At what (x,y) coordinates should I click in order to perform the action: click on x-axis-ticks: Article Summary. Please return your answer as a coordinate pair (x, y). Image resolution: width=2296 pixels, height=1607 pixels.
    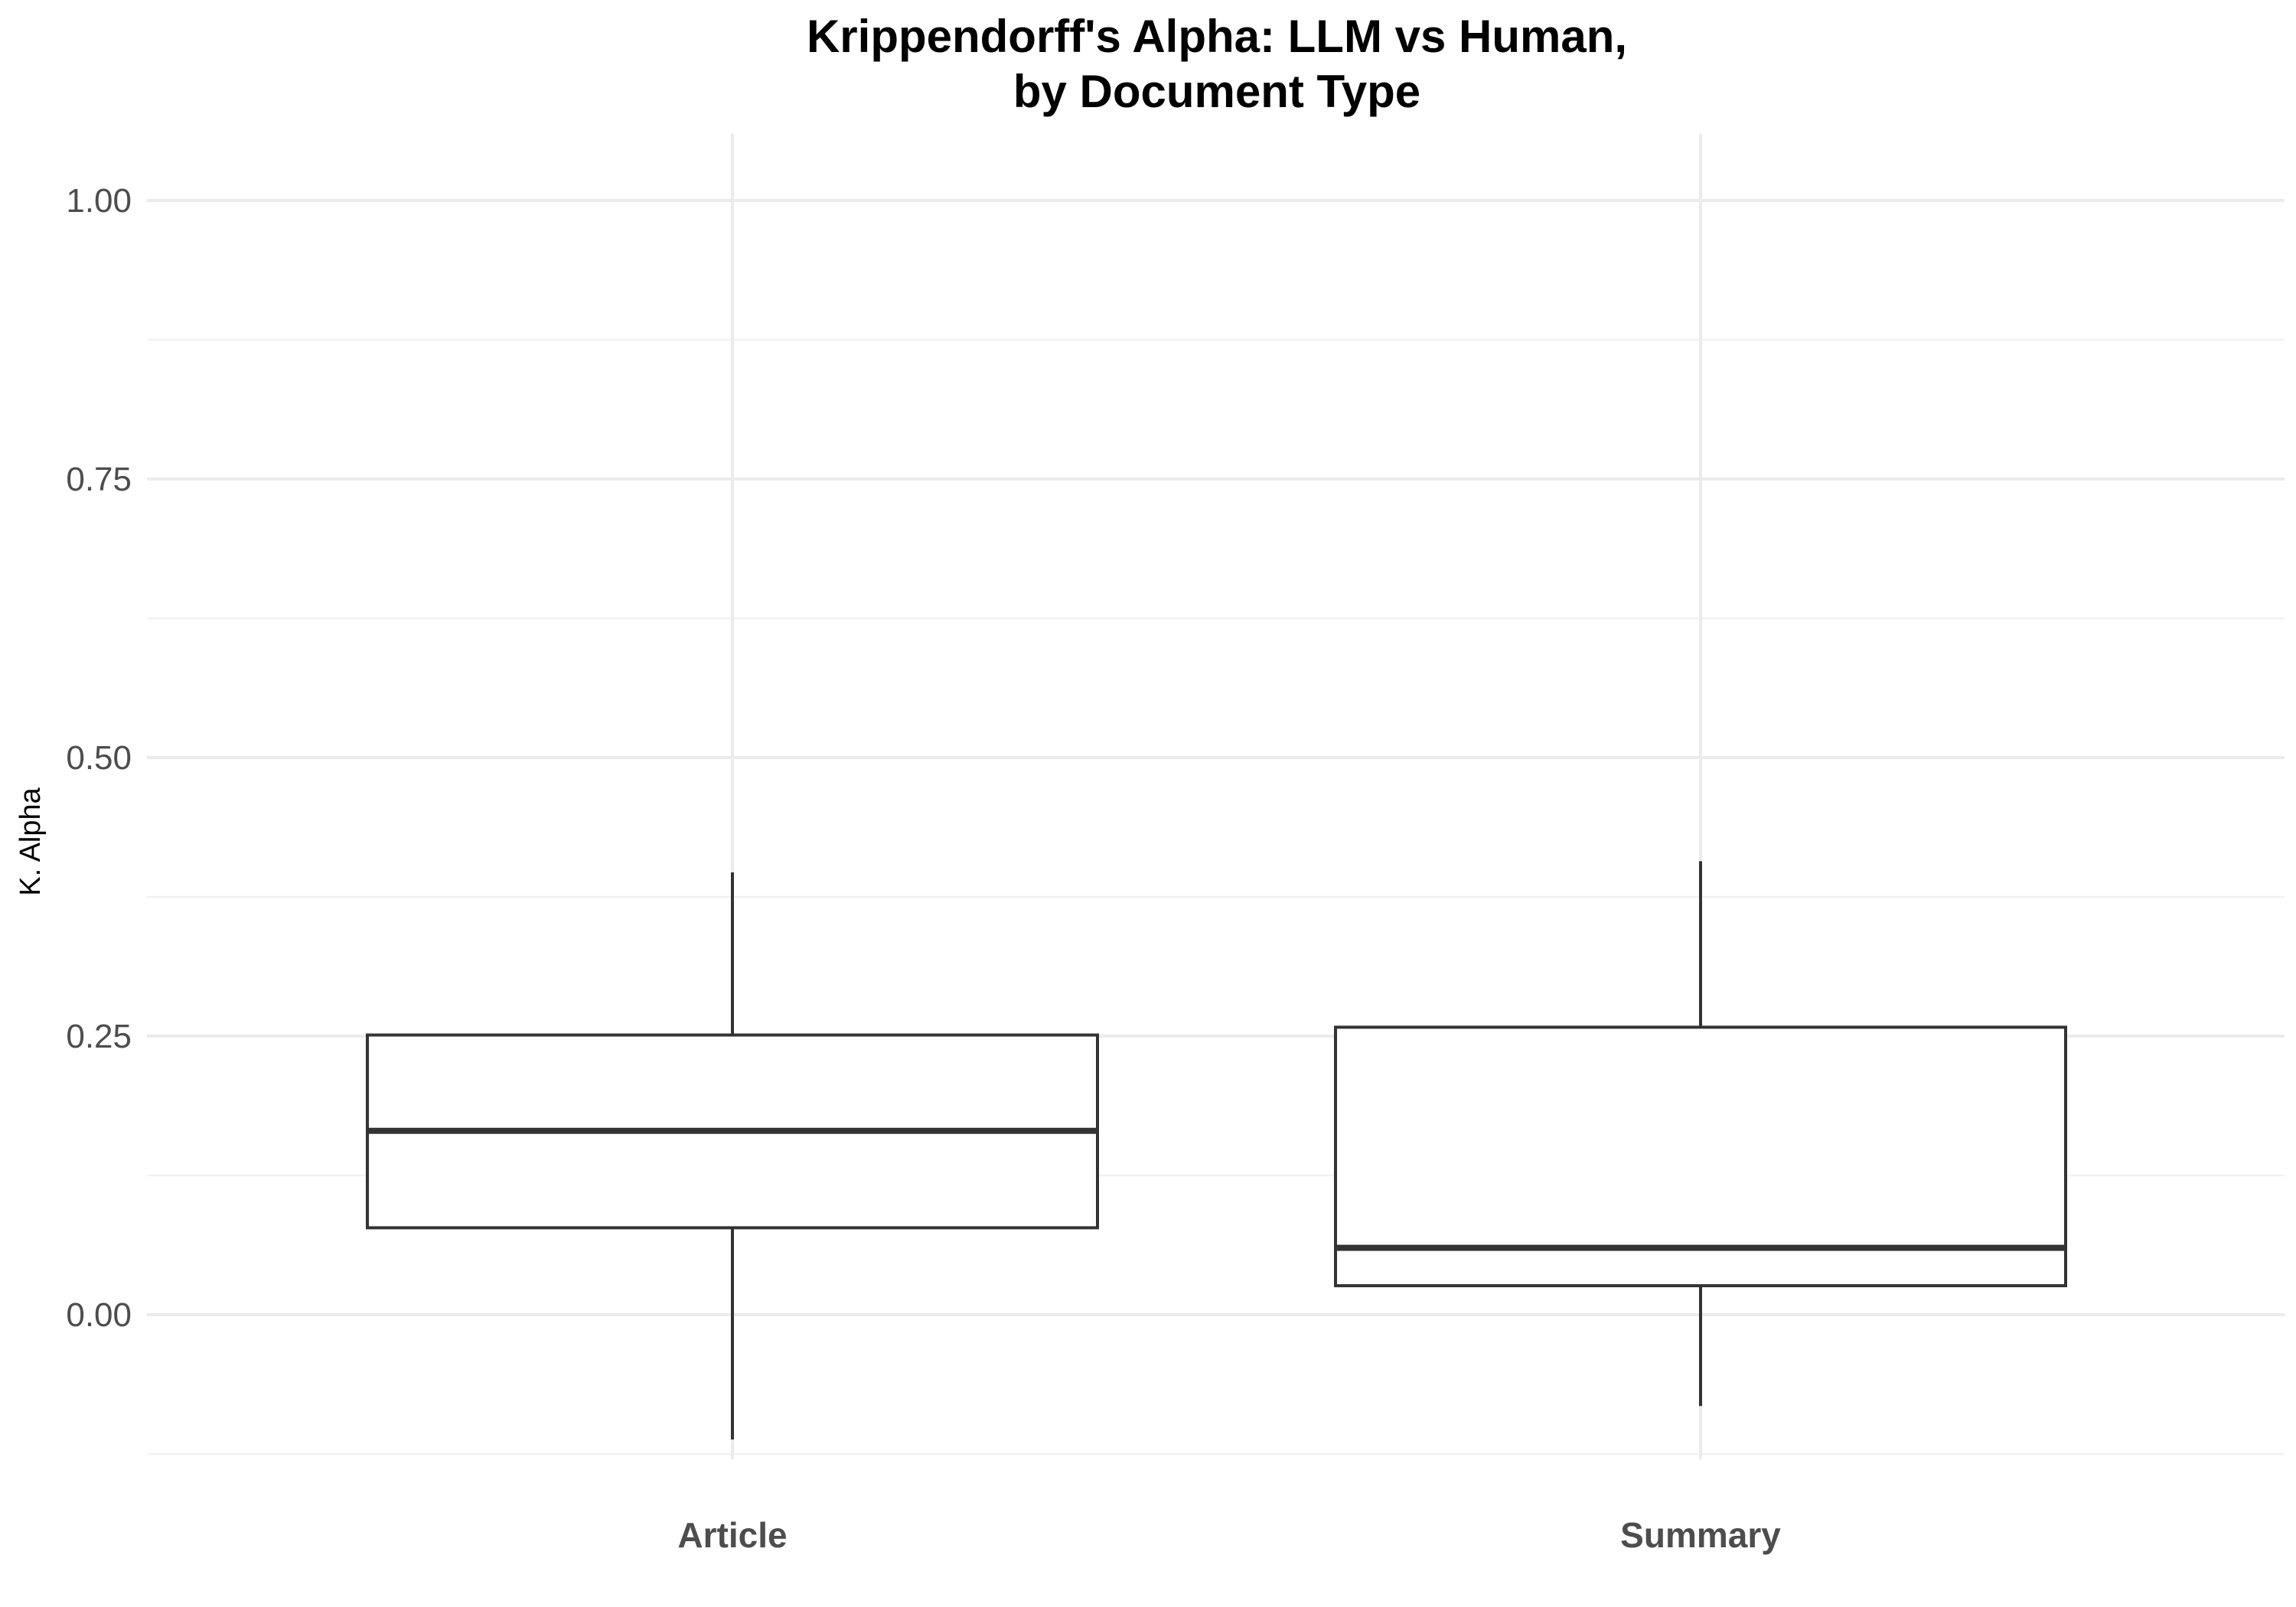
    Looking at the image, I should click on (1229, 1535).